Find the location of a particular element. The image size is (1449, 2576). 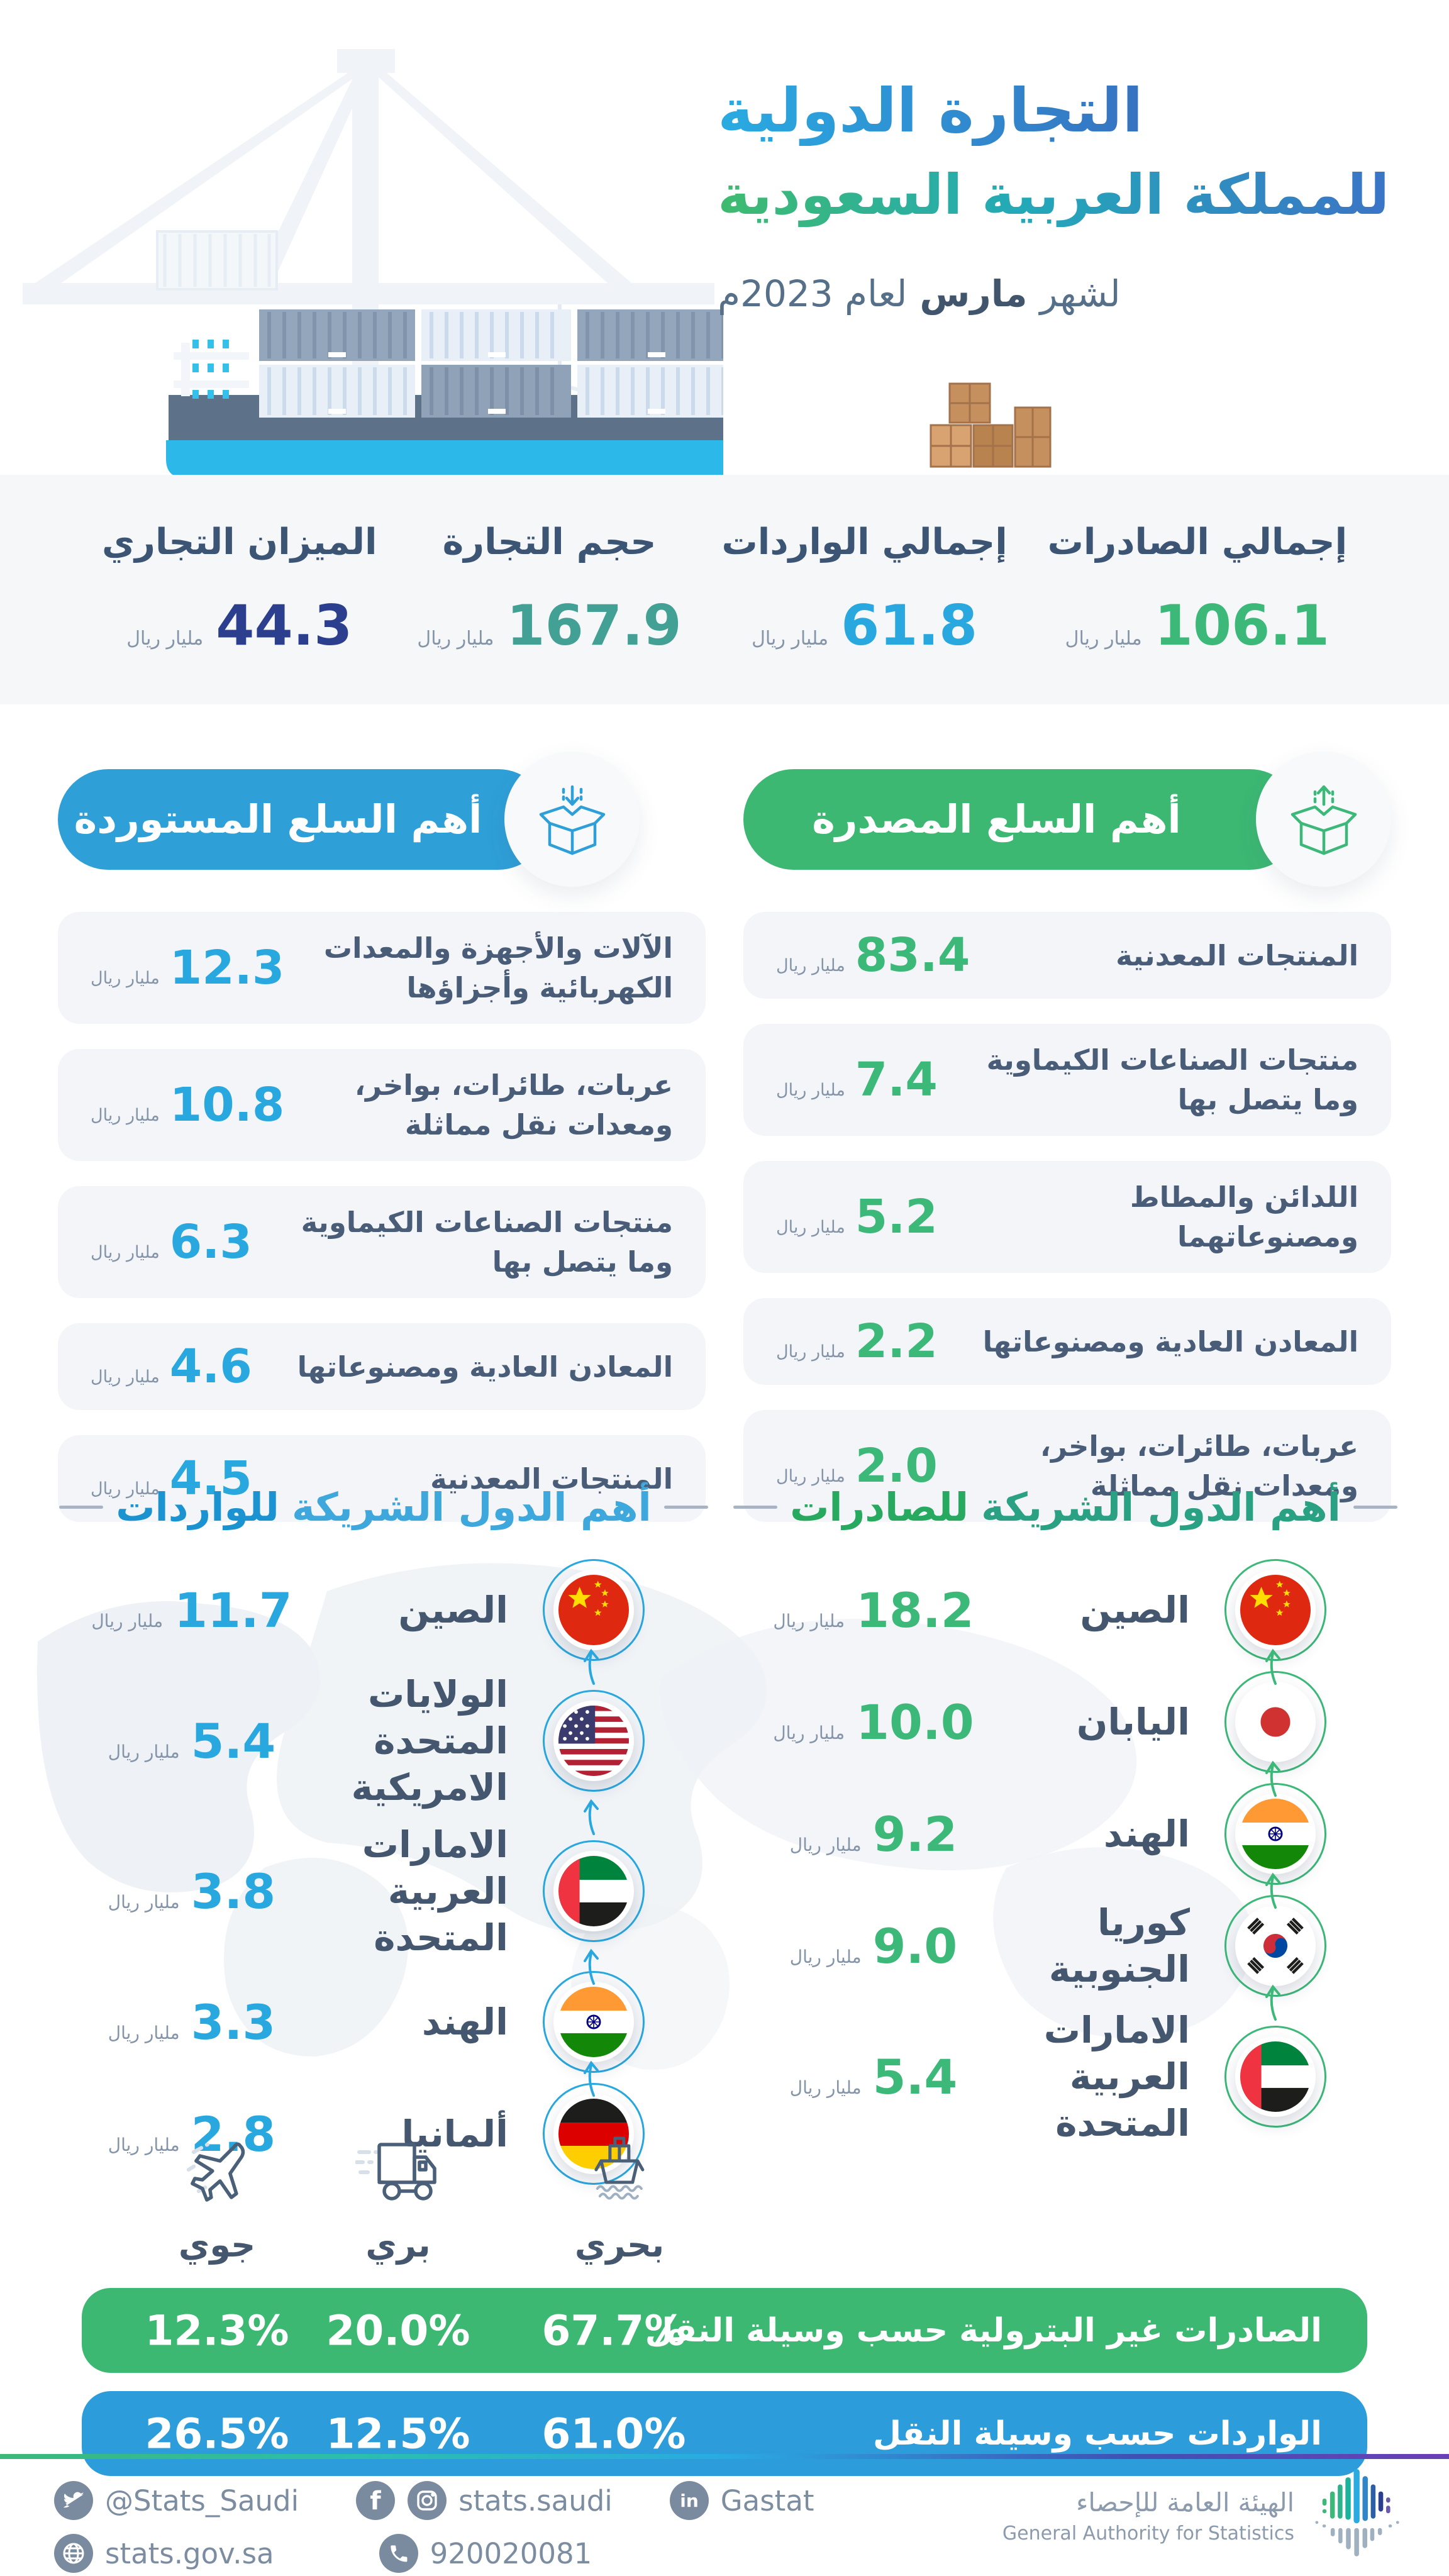

gradient-divider is located at coordinates (724, 2456).